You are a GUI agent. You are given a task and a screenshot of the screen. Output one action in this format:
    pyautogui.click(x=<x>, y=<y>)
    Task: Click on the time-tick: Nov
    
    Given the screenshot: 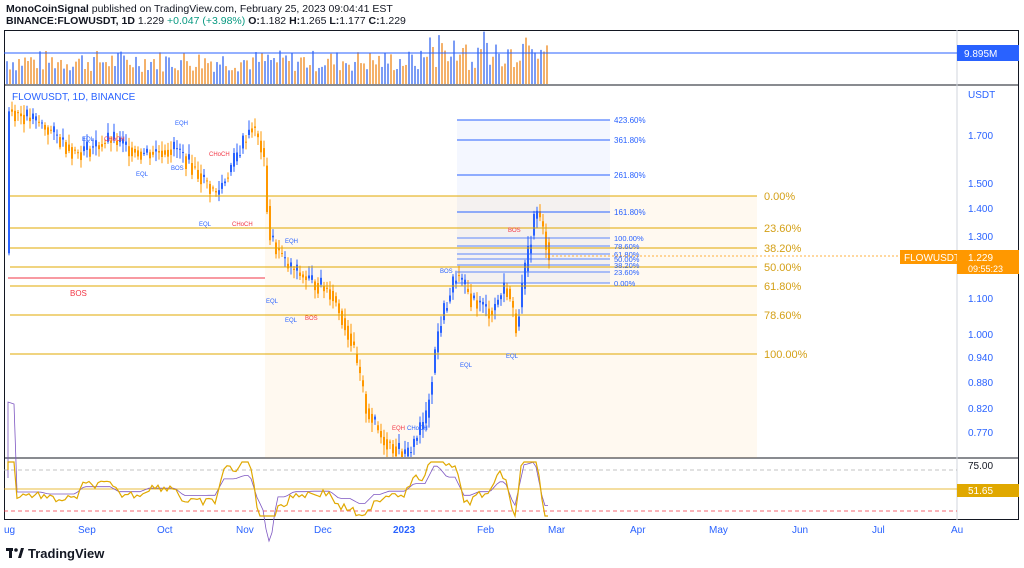 What is the action you would take?
    pyautogui.click(x=245, y=530)
    